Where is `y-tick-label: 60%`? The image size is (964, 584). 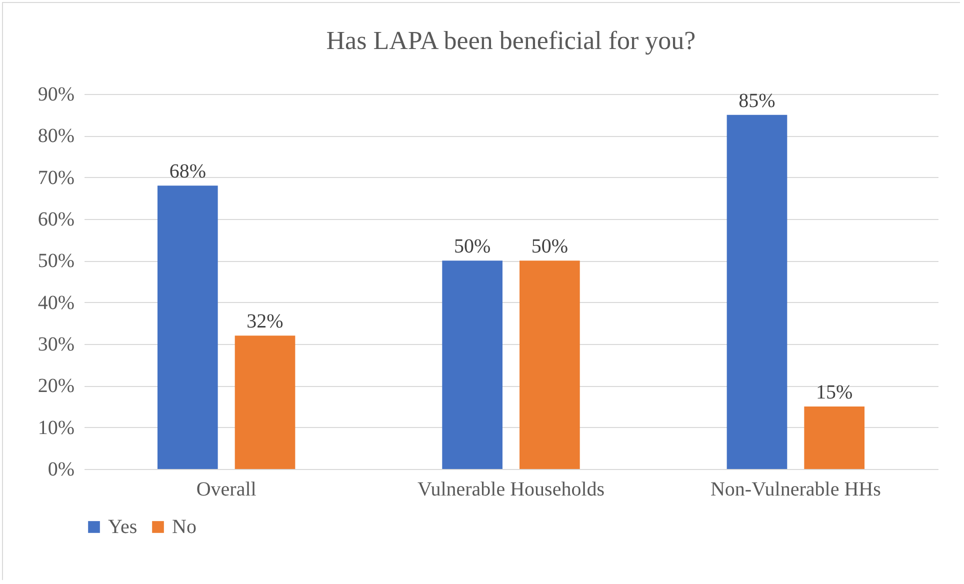 y-tick-label: 60% is located at coordinates (56, 219).